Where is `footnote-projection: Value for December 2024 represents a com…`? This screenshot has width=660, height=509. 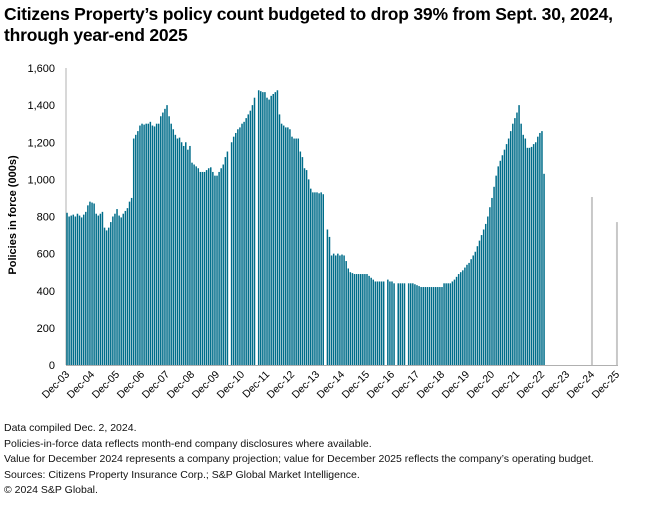 footnote-projection: Value for December 2024 represents a com… is located at coordinates (299, 459).